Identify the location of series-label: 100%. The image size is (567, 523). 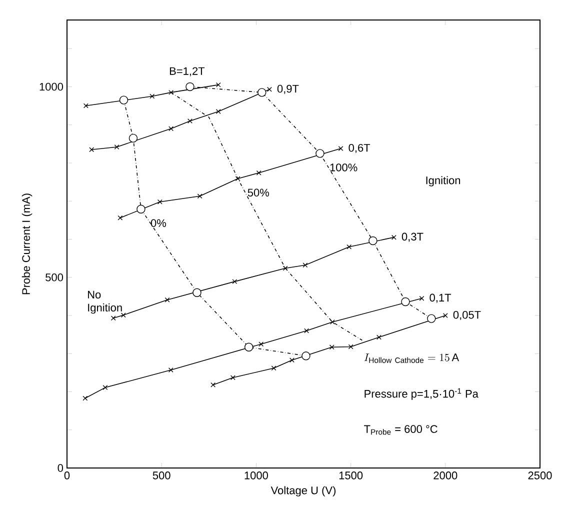
(344, 168).